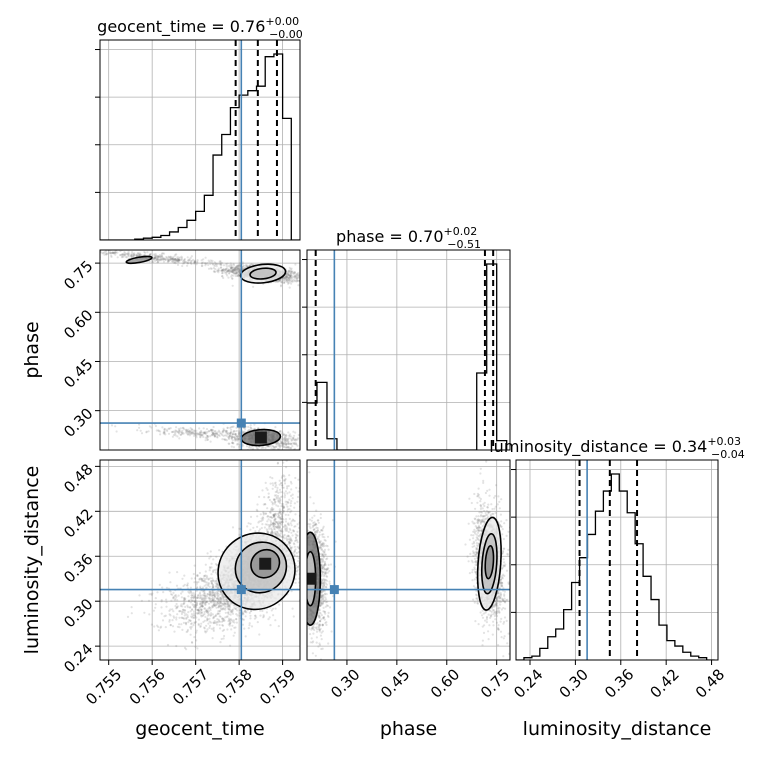  I want to click on density-peak, so click(261, 438).